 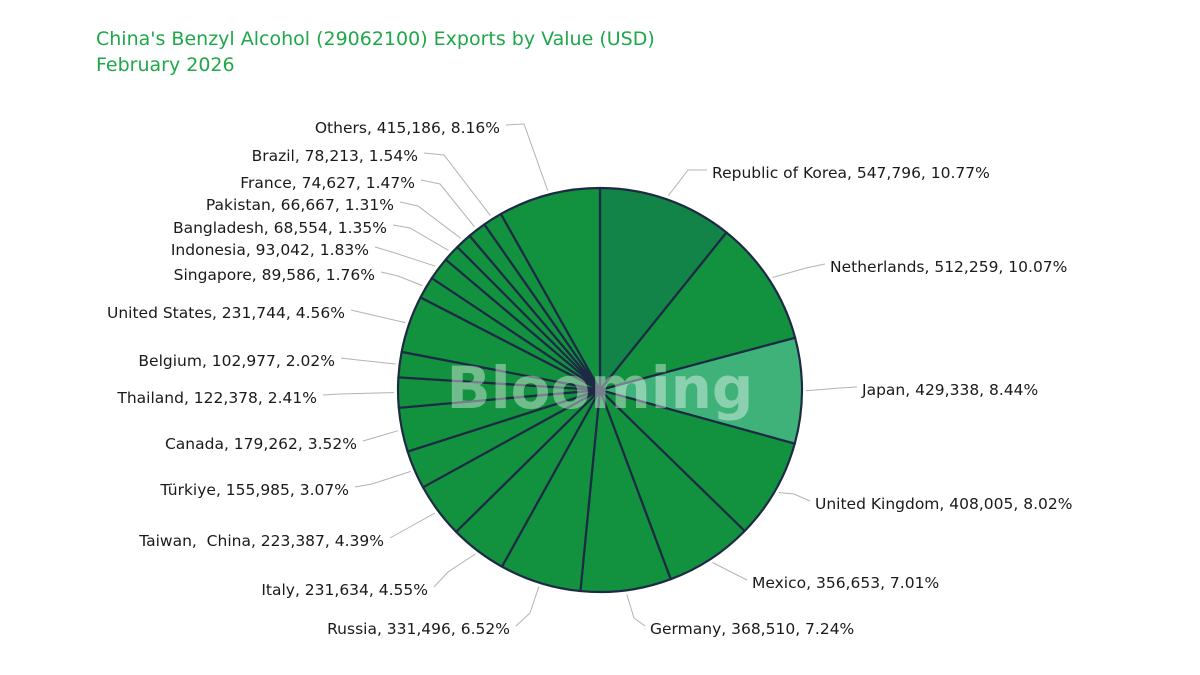 What do you see at coordinates (254, 490) in the screenshot?
I see `slice-label: Türkiye, 155,985, 3.07%` at bounding box center [254, 490].